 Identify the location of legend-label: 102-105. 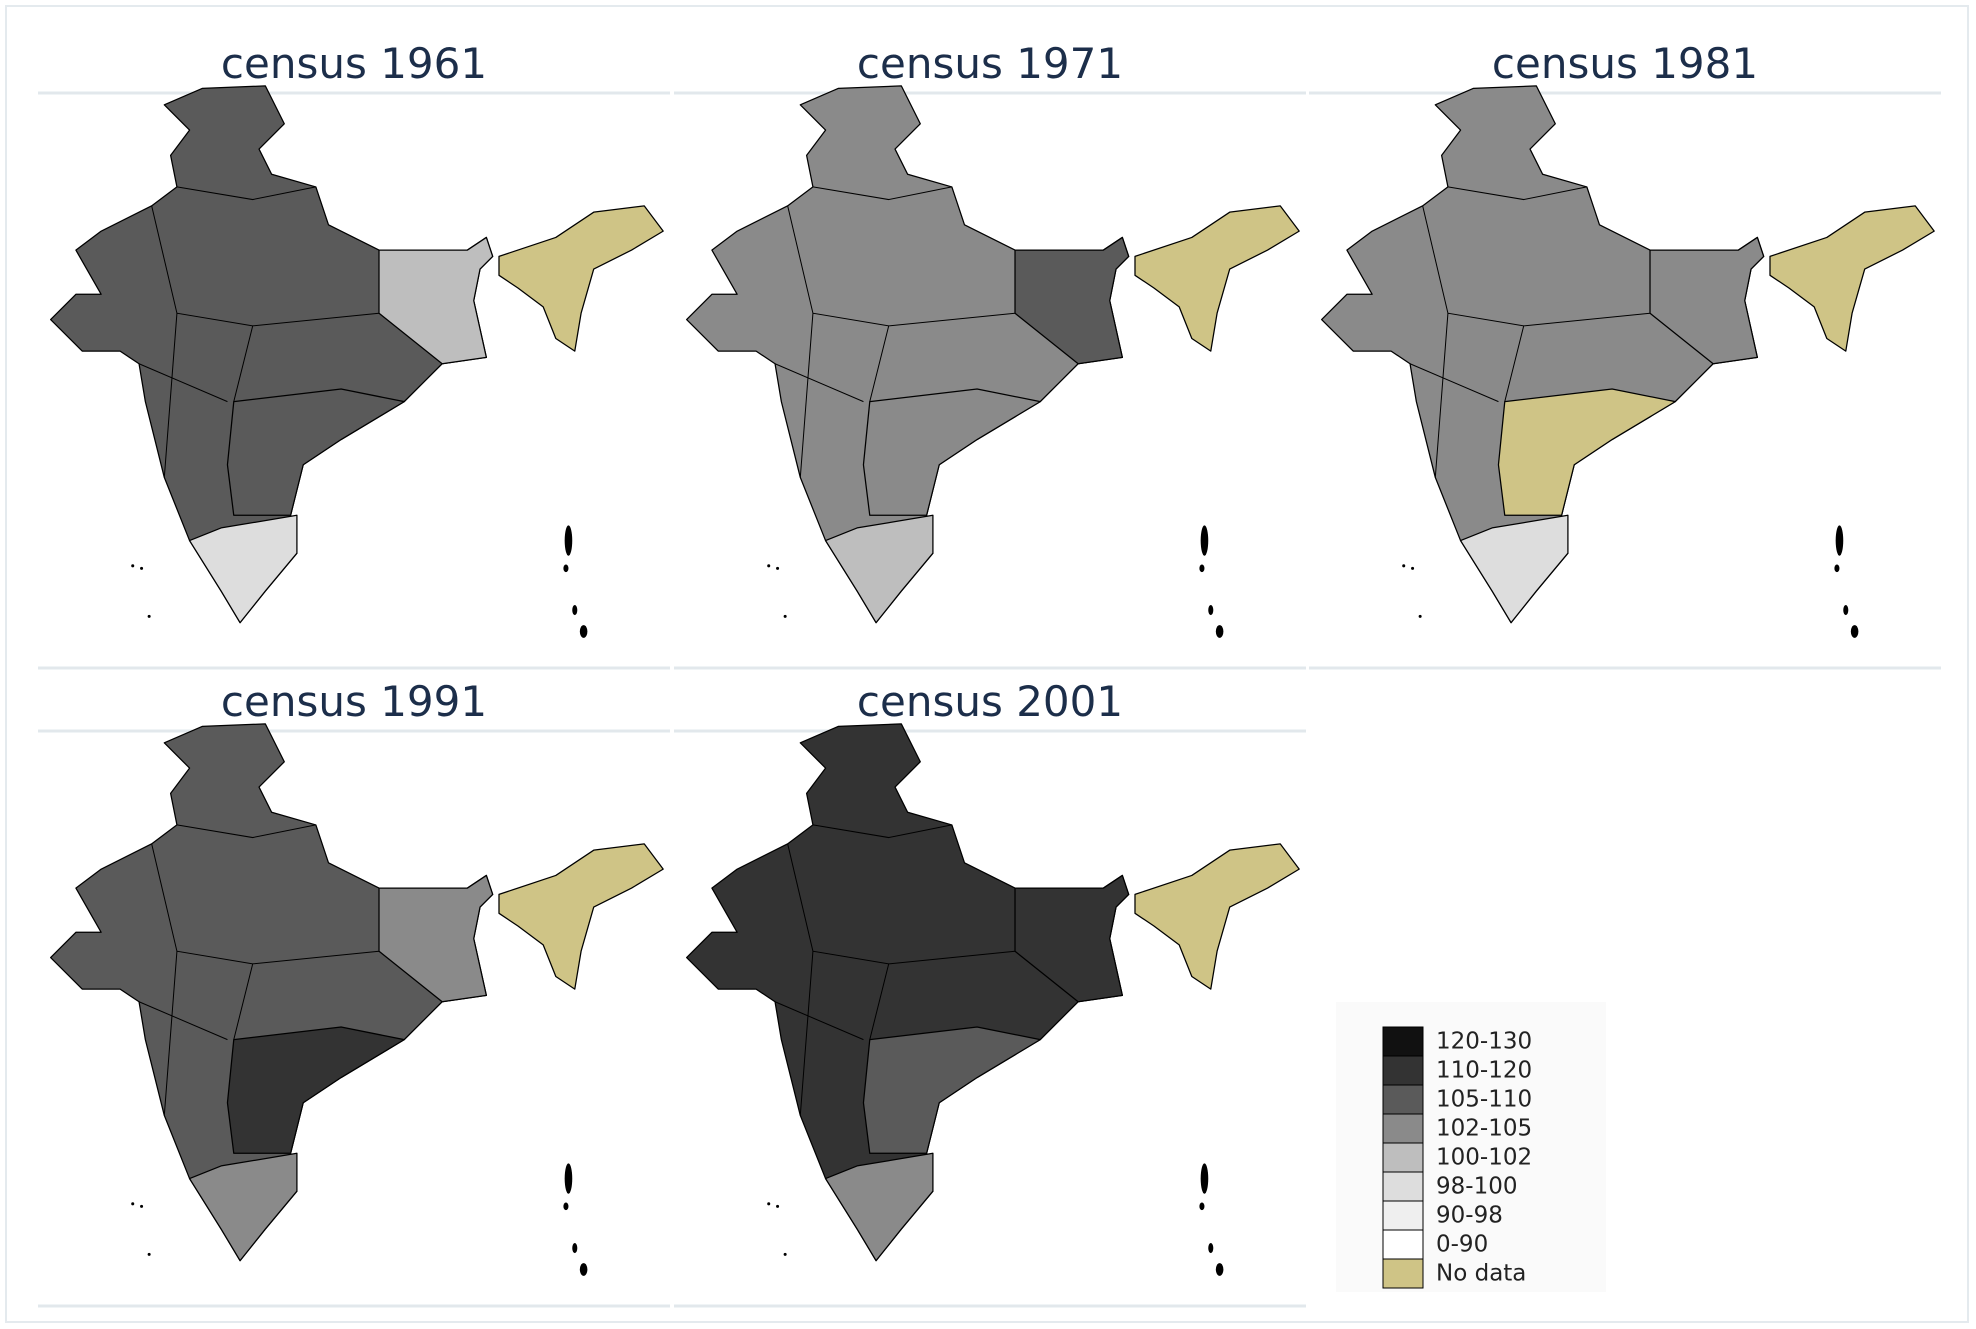
(1484, 1129).